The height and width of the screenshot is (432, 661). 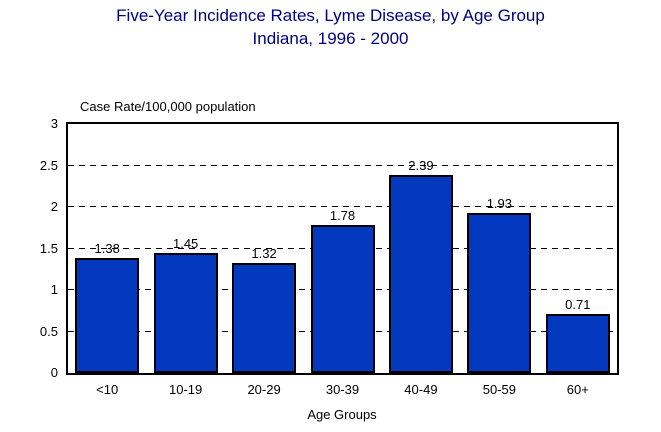 What do you see at coordinates (330, 38) in the screenshot?
I see `chart-subtitle: Indiana, 1996 - 2000` at bounding box center [330, 38].